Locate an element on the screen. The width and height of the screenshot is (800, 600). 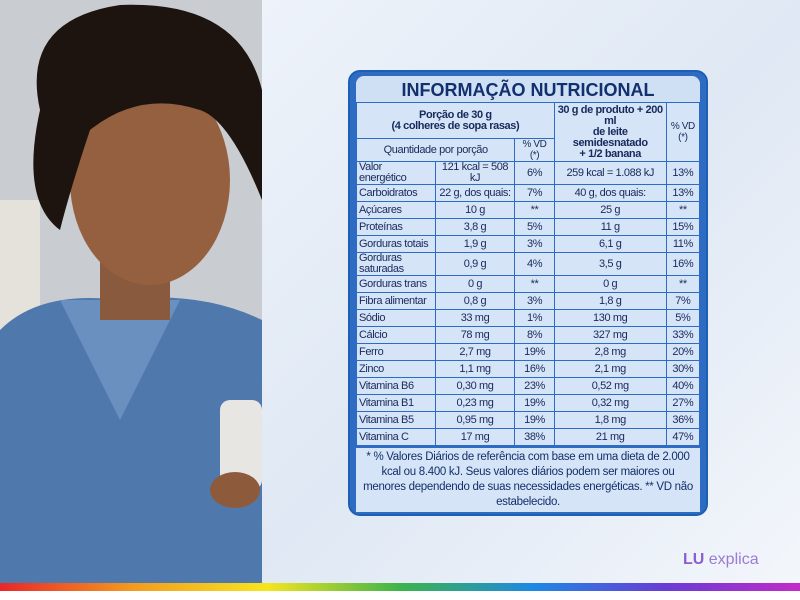
table-row: Proteínas 3,8 g 5% 11 g 15% is located at coordinates (528, 227).